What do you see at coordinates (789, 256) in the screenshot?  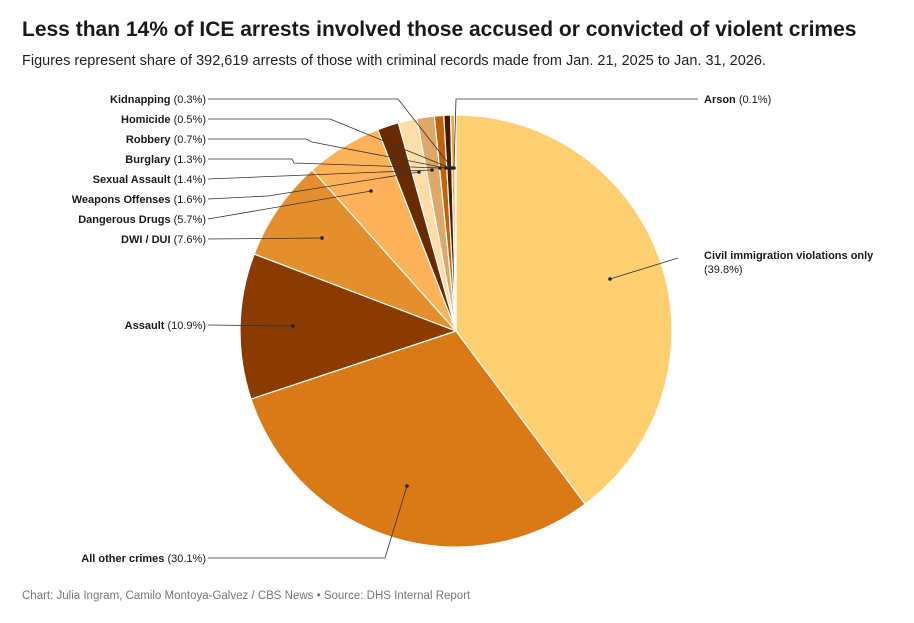 I see `slice-label-name: Civil immigration violations only` at bounding box center [789, 256].